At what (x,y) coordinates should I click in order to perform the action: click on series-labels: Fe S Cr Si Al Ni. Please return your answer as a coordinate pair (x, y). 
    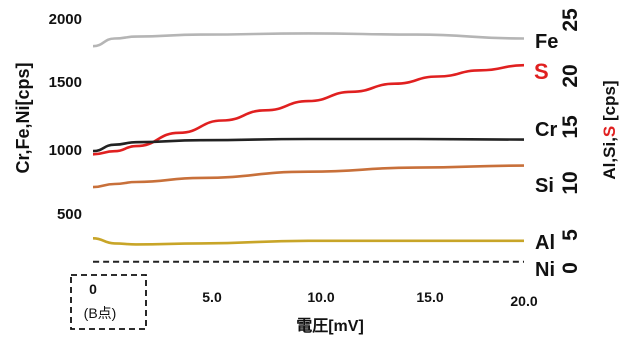
    Looking at the image, I should click on (546, 156).